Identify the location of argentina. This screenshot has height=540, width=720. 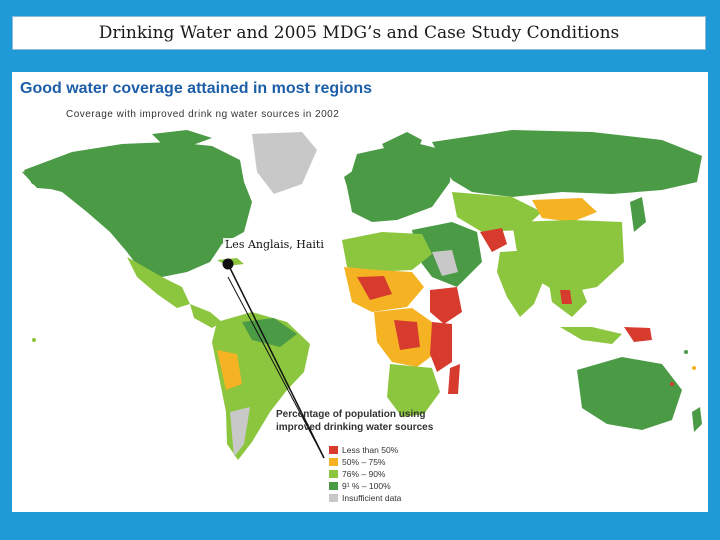
(240, 432).